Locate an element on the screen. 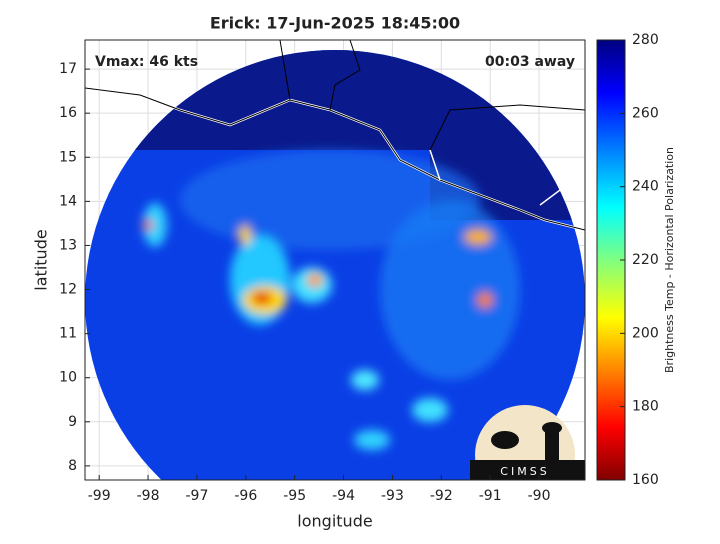  colorbar-tick-label: 260 is located at coordinates (645, 113).